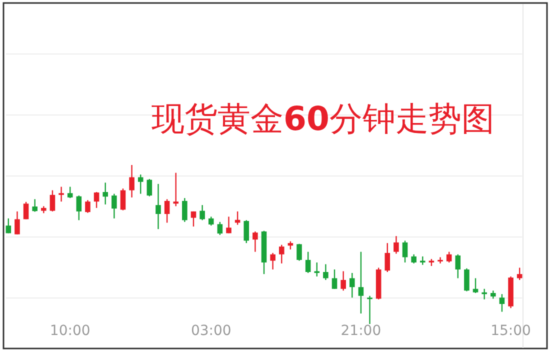  What do you see at coordinates (323, 118) in the screenshot?
I see `title: 现货黄金60分钟走势图` at bounding box center [323, 118].